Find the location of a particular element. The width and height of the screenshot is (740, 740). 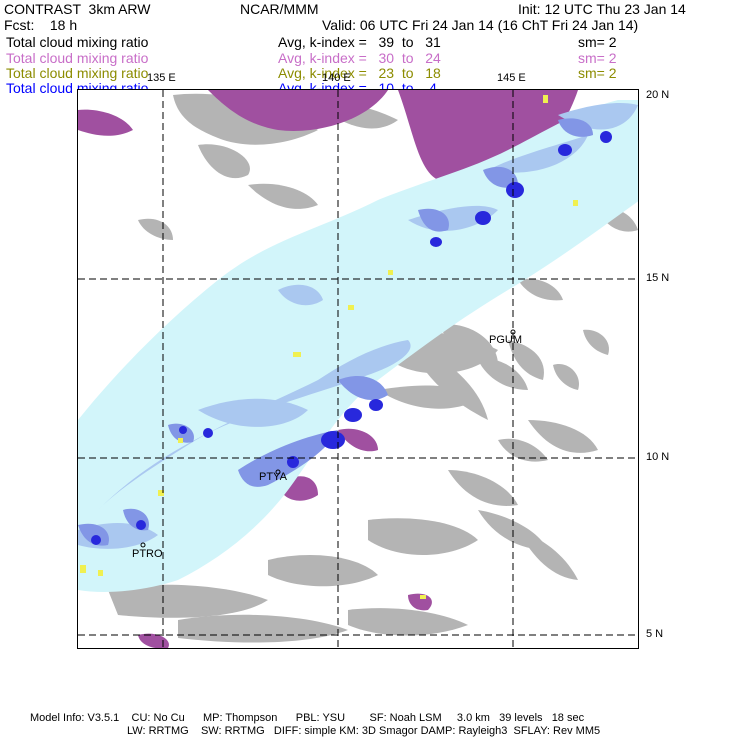

station-marker-pgum is located at coordinates (513, 332).